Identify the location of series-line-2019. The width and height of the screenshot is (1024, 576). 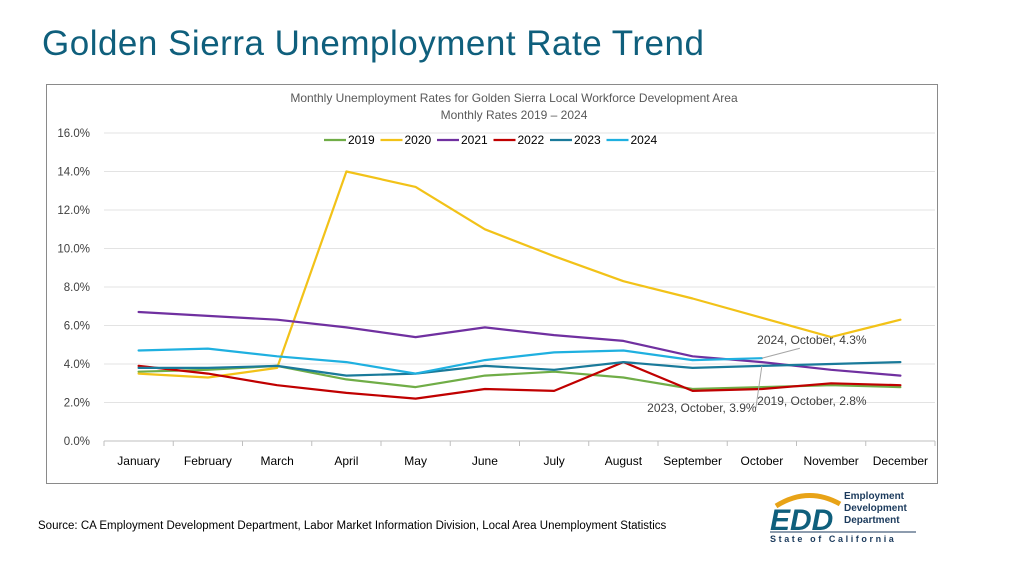
(519, 377).